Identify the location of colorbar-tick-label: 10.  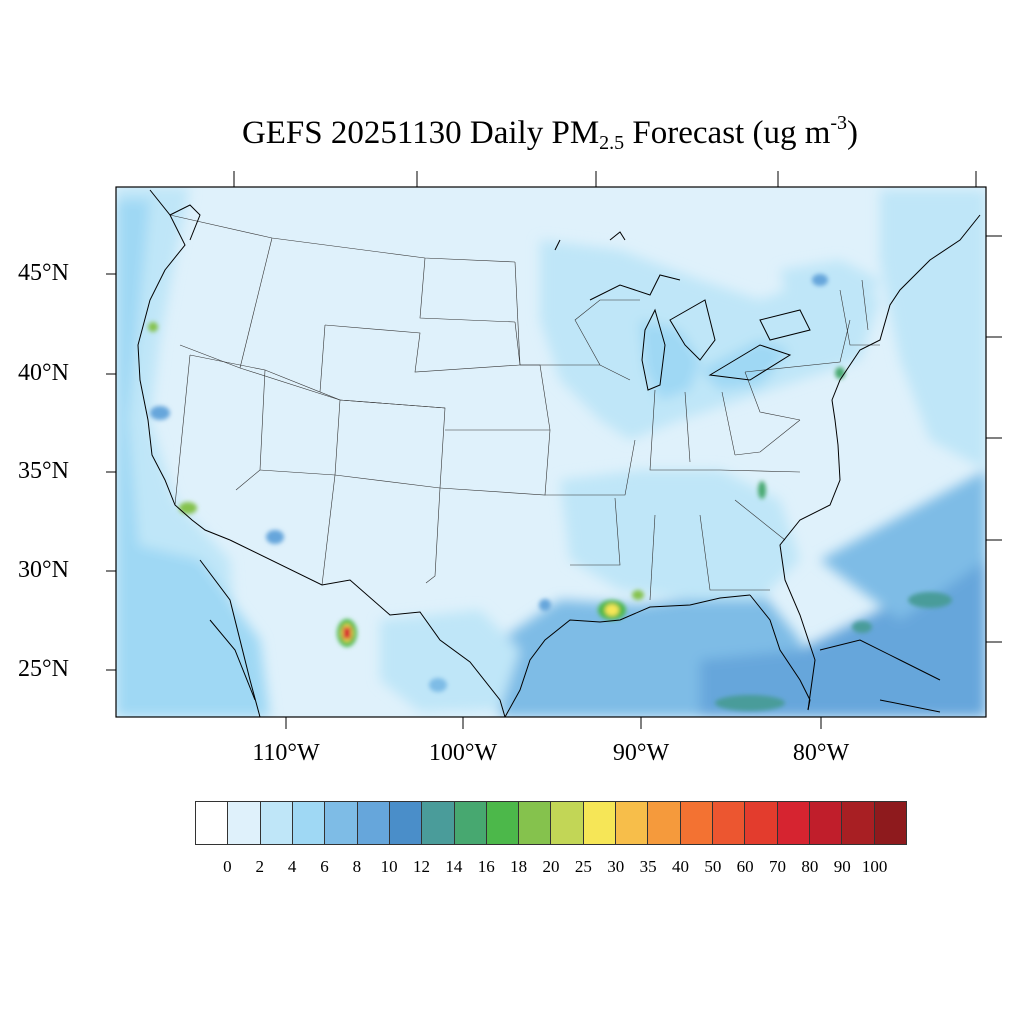
(389, 866).